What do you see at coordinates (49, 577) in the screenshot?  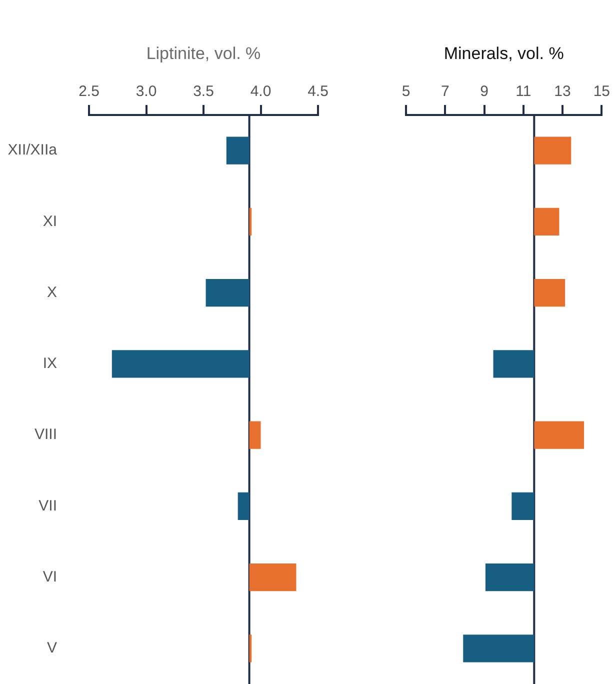 I see `y-tick-label: VI` at bounding box center [49, 577].